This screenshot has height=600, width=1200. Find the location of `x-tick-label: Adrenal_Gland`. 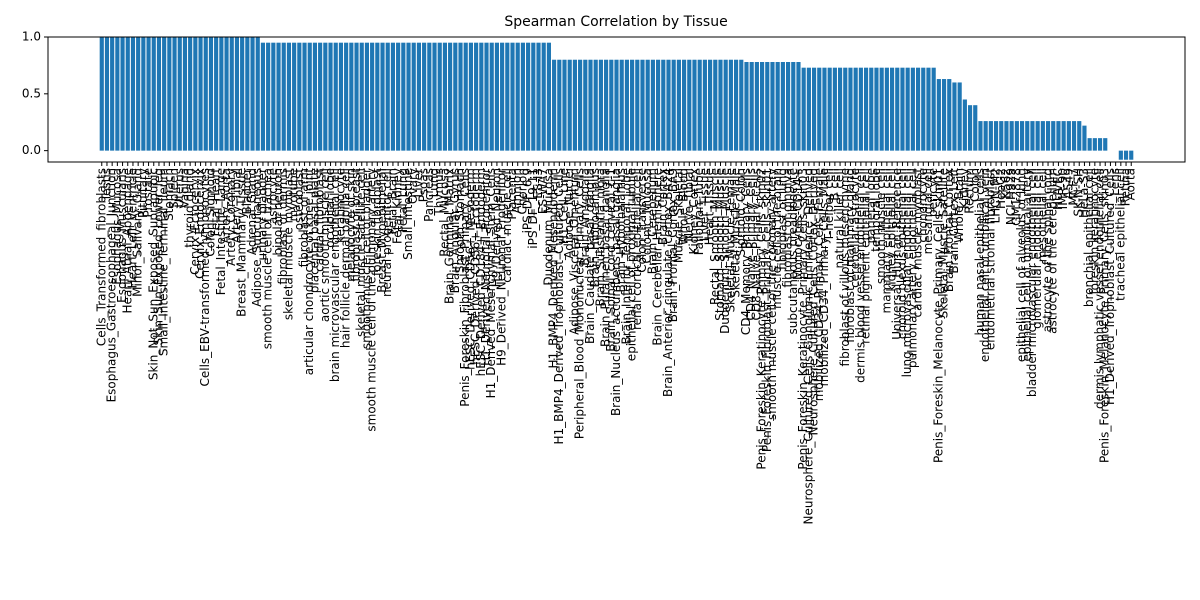

x-tick-label: Adrenal_Gland is located at coordinates (252, 211).